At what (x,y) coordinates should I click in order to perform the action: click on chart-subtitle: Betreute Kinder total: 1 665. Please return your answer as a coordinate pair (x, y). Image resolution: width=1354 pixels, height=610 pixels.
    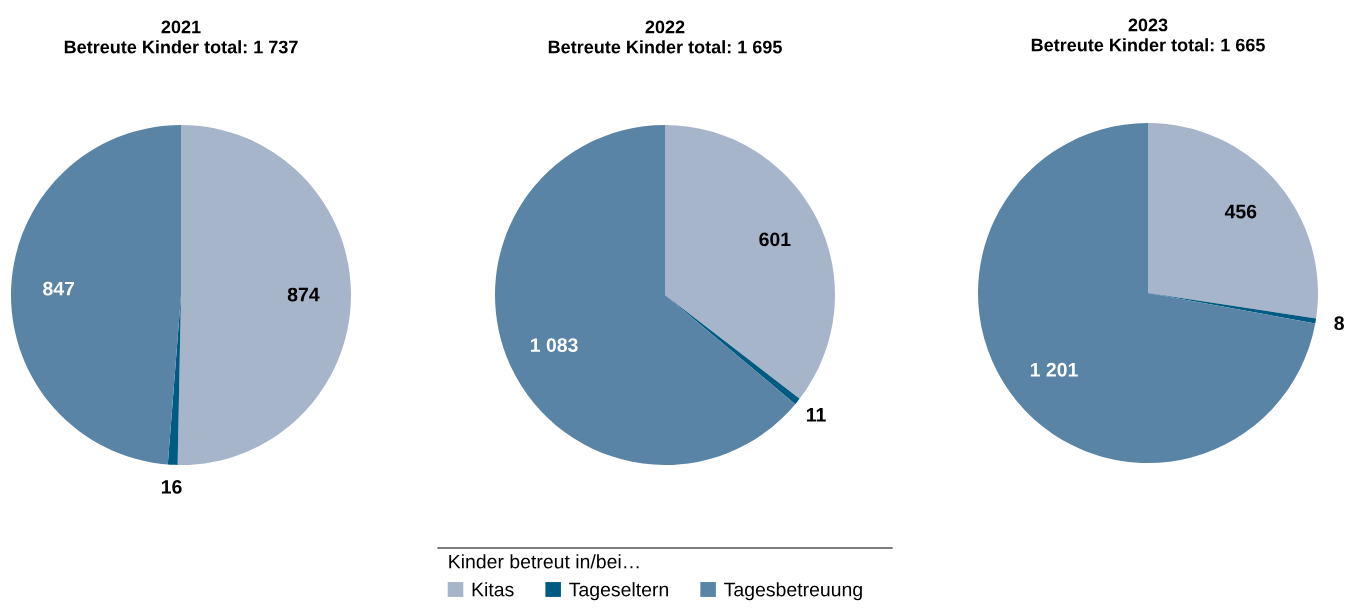
    Looking at the image, I should click on (1148, 45).